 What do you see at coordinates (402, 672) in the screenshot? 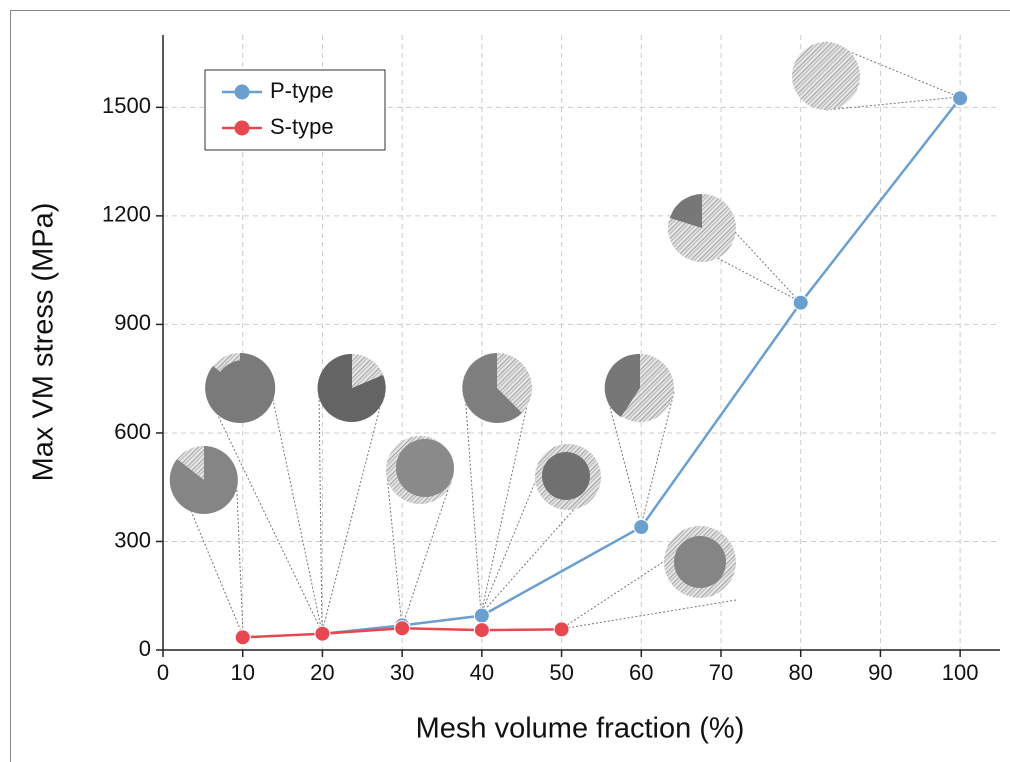
I see `x-tick-label: 30` at bounding box center [402, 672].